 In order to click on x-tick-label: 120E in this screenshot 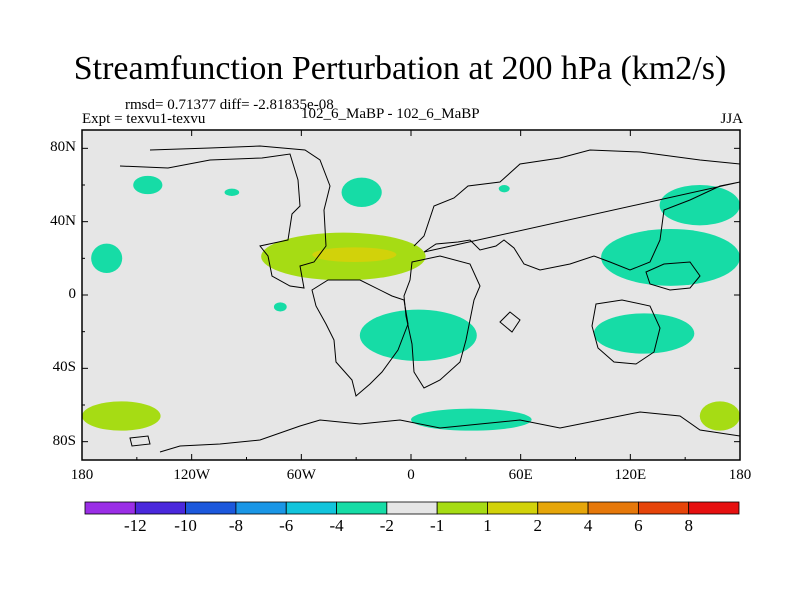, I will do `click(630, 475)`.